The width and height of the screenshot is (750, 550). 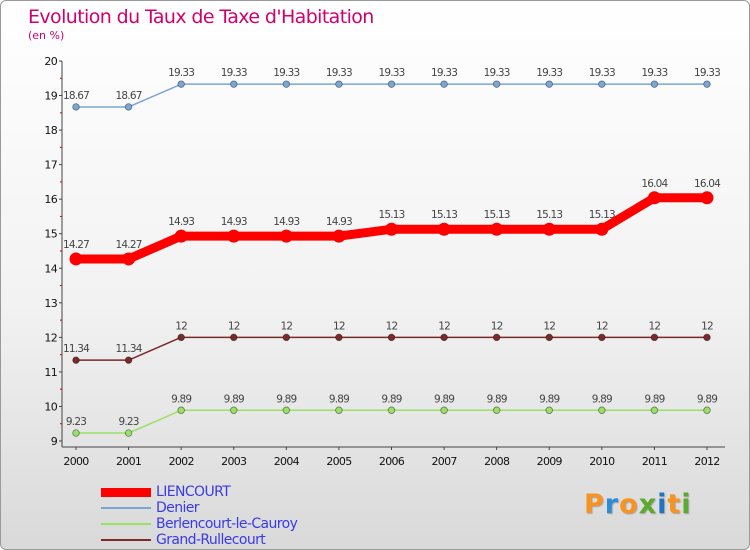 I want to click on y-tick-label: 18, so click(x=50, y=130).